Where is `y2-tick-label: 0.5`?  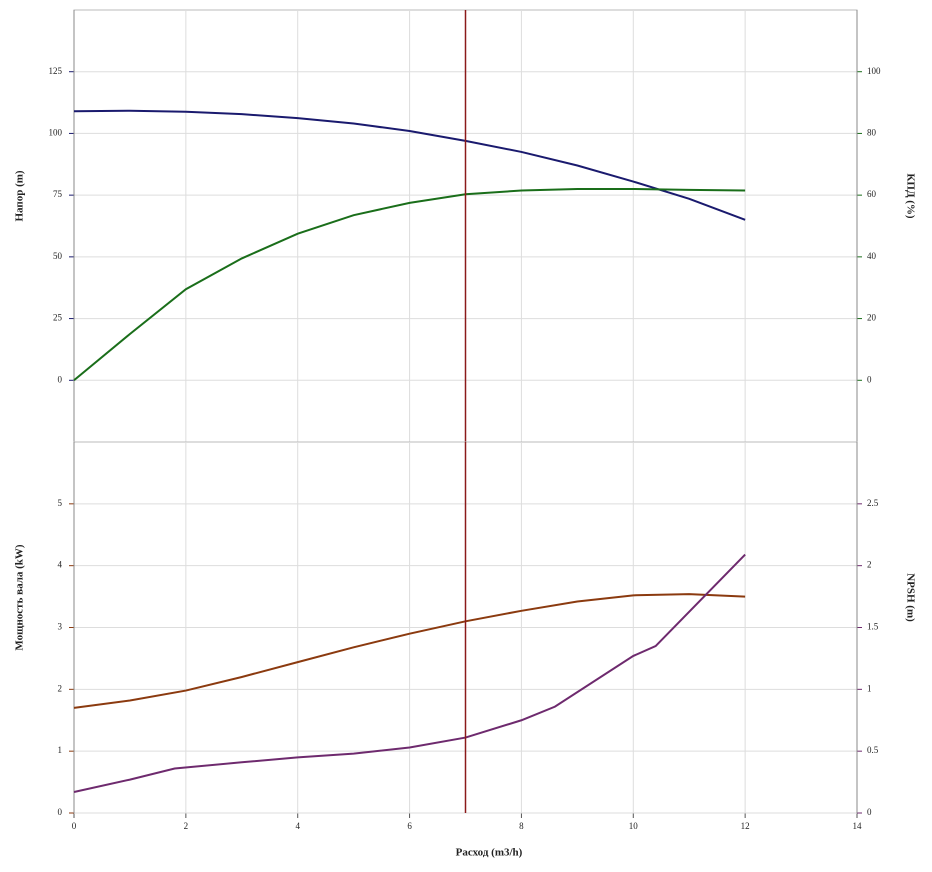 y2-tick-label: 0.5 is located at coordinates (873, 750).